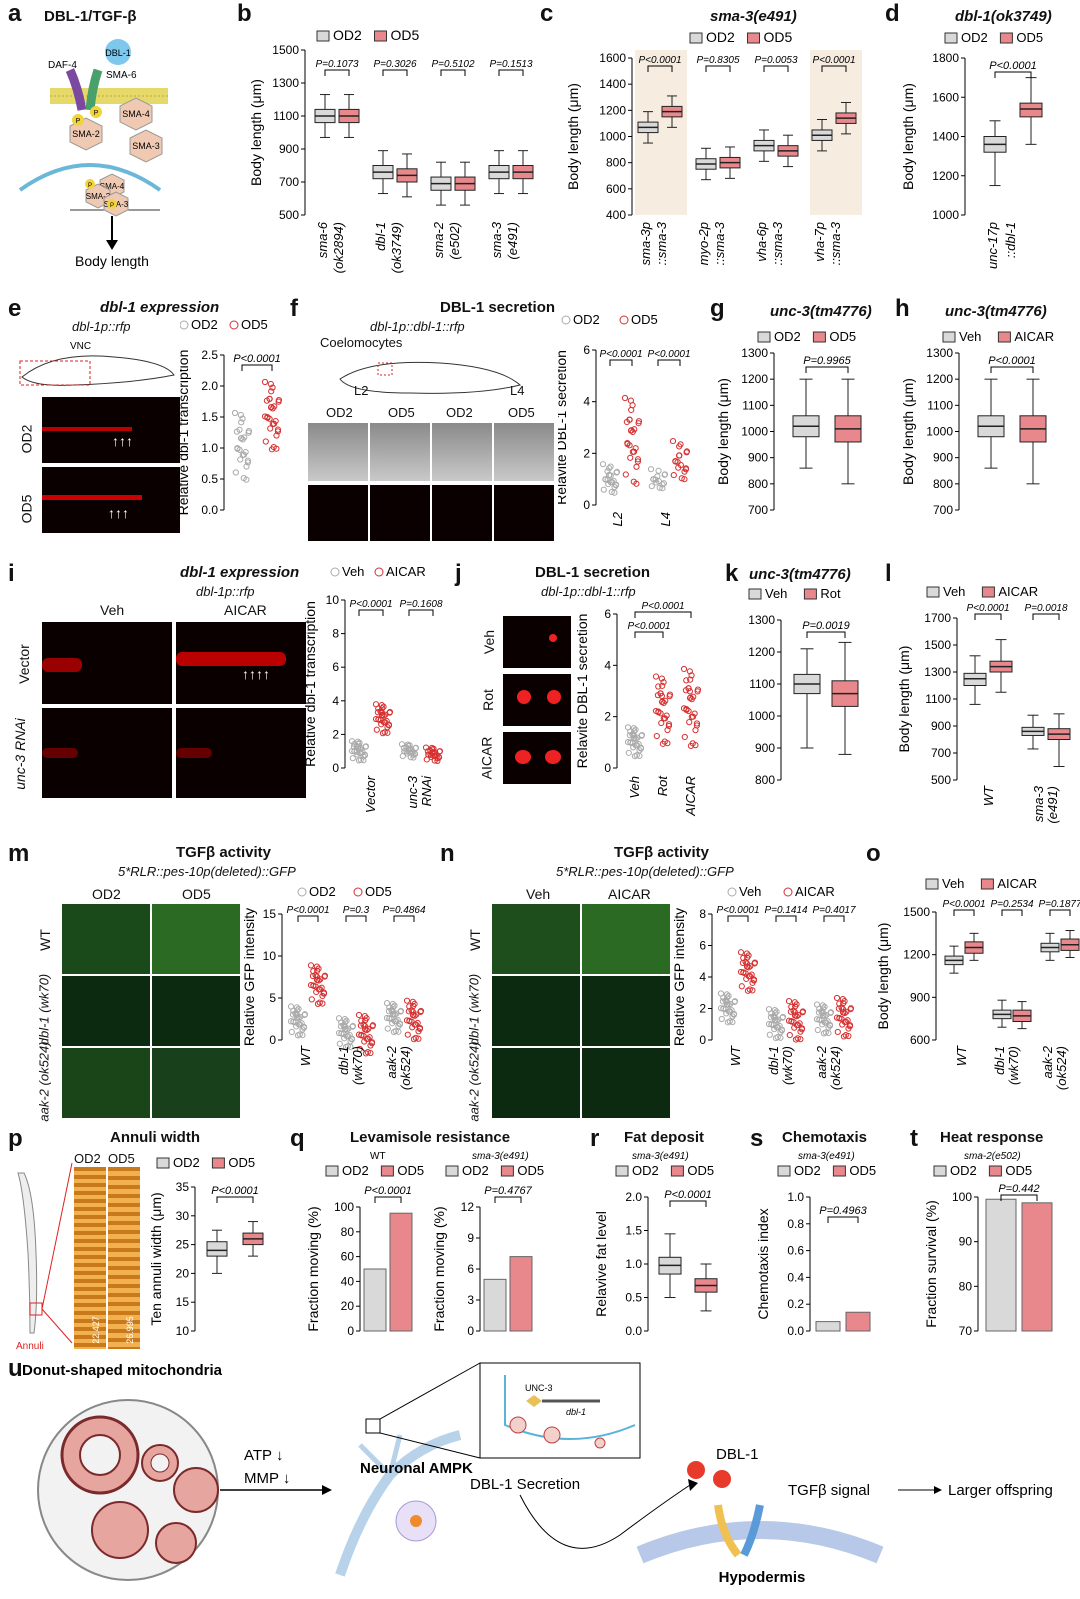  What do you see at coordinates (19, 754) in the screenshot?
I see `row-label: unc-3 RNAi` at bounding box center [19, 754].